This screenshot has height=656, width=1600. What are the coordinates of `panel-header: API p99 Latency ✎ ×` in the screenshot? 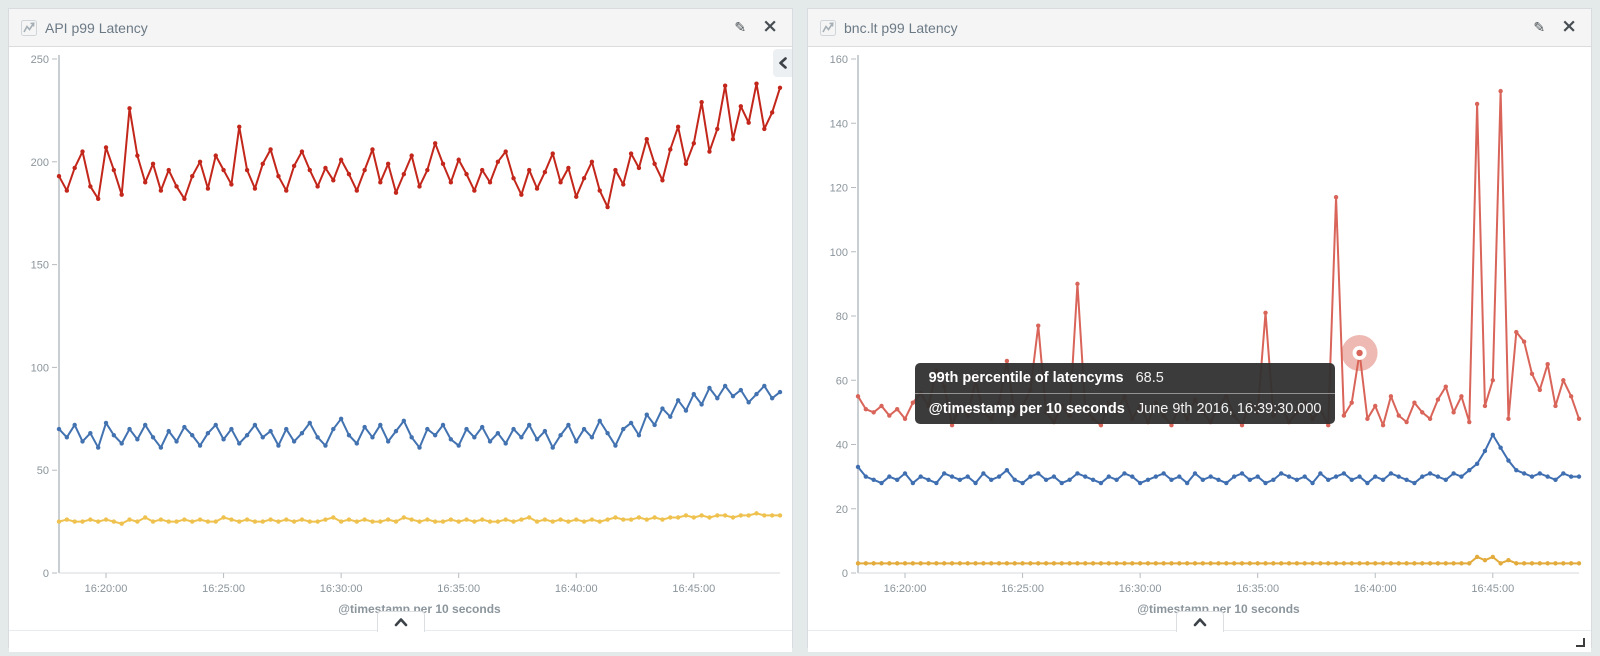 It's located at (400, 28).